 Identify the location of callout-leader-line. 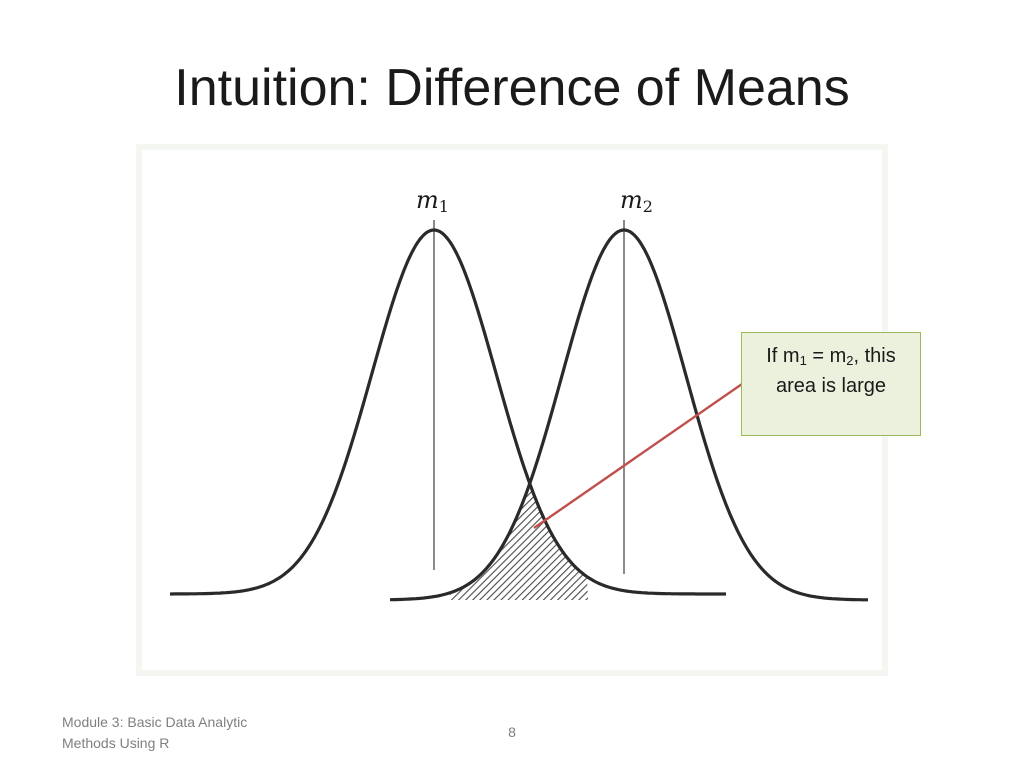
(638, 456).